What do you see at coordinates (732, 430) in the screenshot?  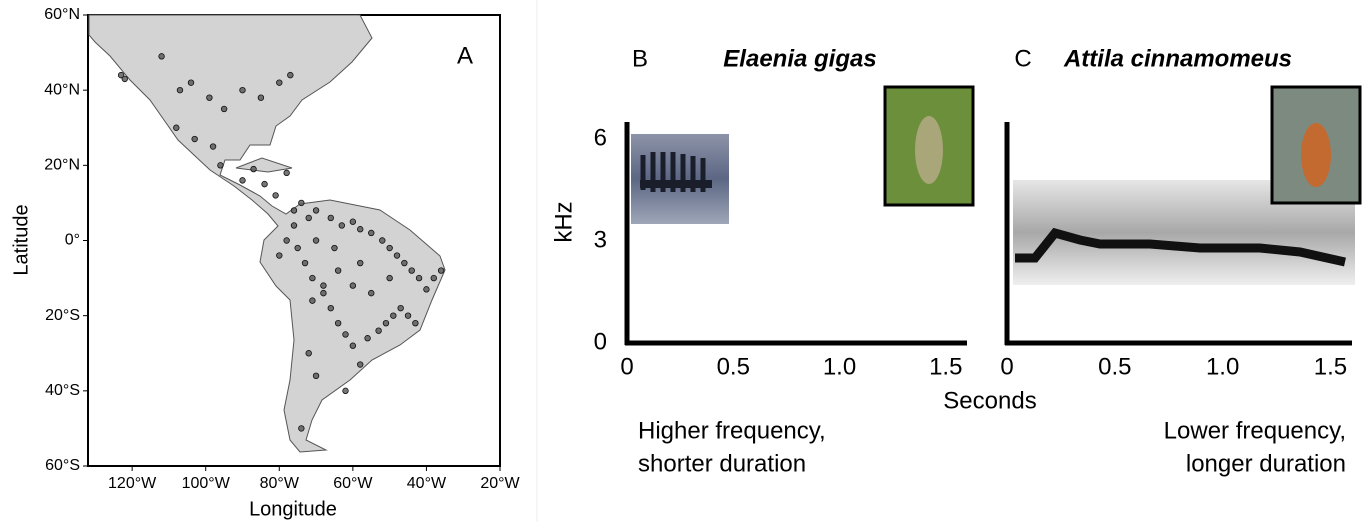 I see `caption: Higher frequency,` at bounding box center [732, 430].